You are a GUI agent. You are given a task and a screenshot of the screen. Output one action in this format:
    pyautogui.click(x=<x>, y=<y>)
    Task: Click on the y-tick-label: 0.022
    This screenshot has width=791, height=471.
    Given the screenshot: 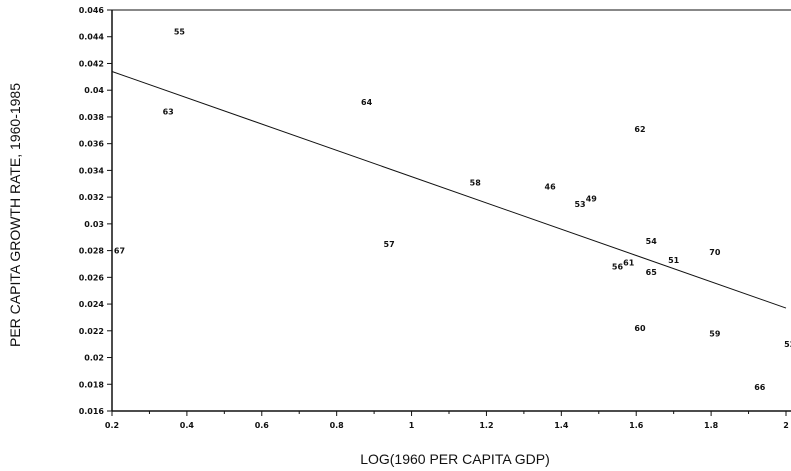 What is the action you would take?
    pyautogui.click(x=91, y=331)
    